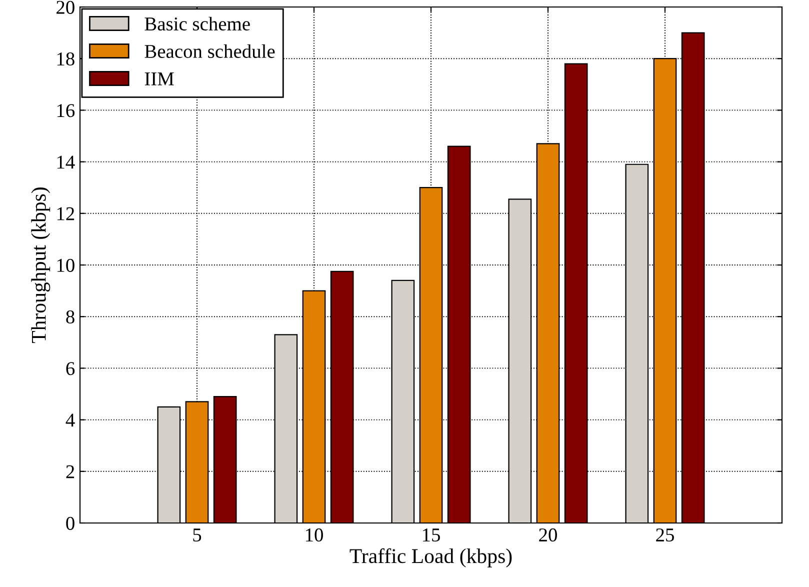 Image resolution: width=809 pixels, height=587 pixels. What do you see at coordinates (70, 317) in the screenshot?
I see `y-tick-label: 8` at bounding box center [70, 317].